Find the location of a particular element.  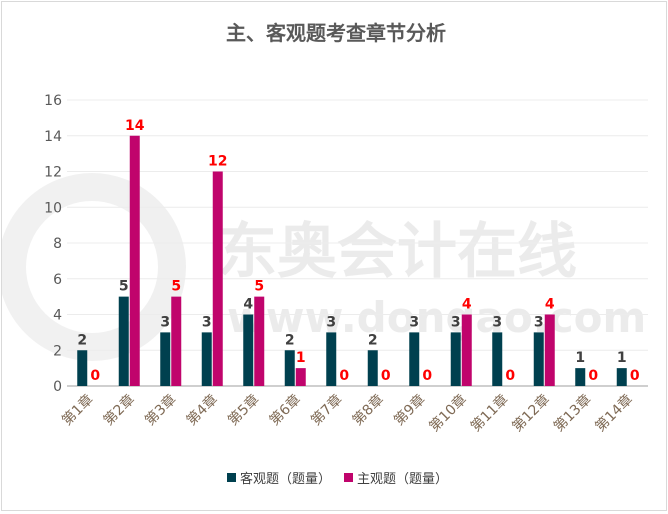

y-tick-label: 14 is located at coordinates (53, 137).